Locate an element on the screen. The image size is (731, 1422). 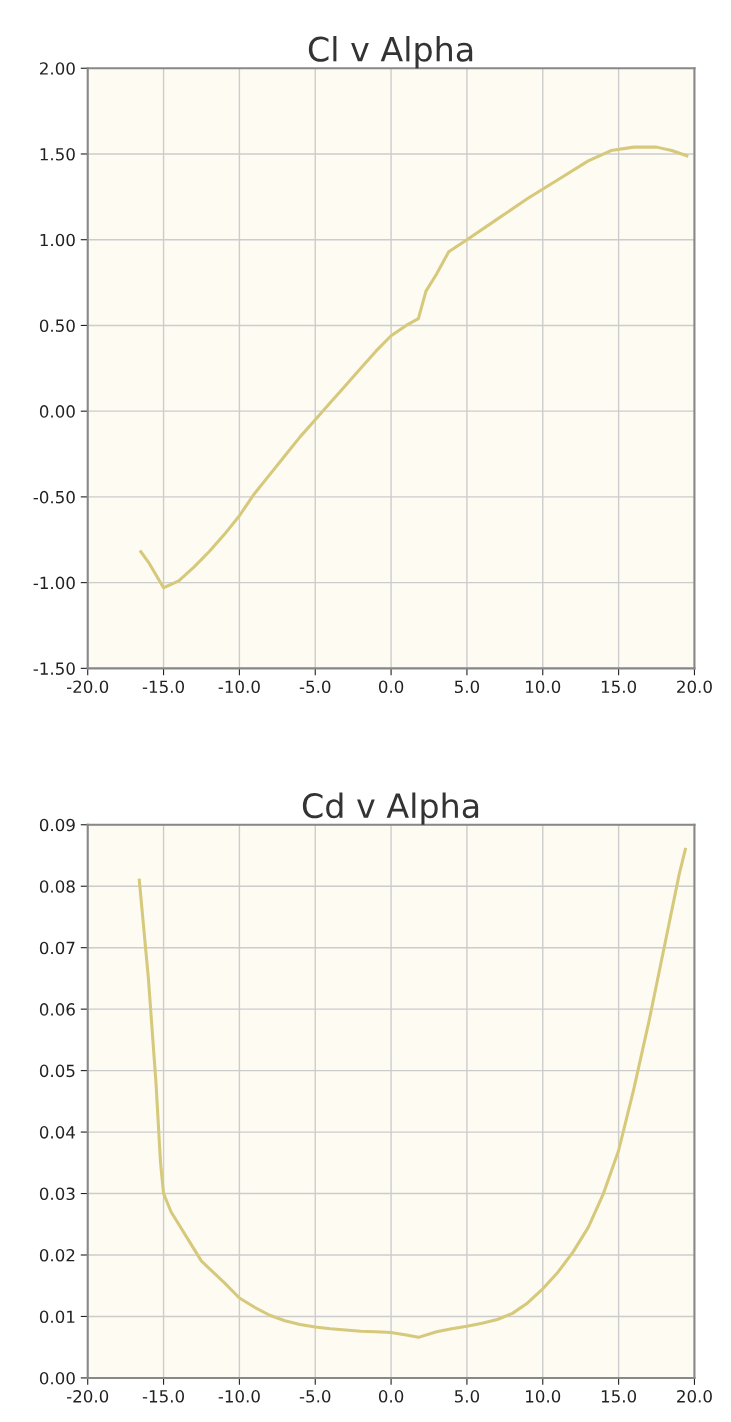
y-tick-label: 0.09 is located at coordinates (57, 825).